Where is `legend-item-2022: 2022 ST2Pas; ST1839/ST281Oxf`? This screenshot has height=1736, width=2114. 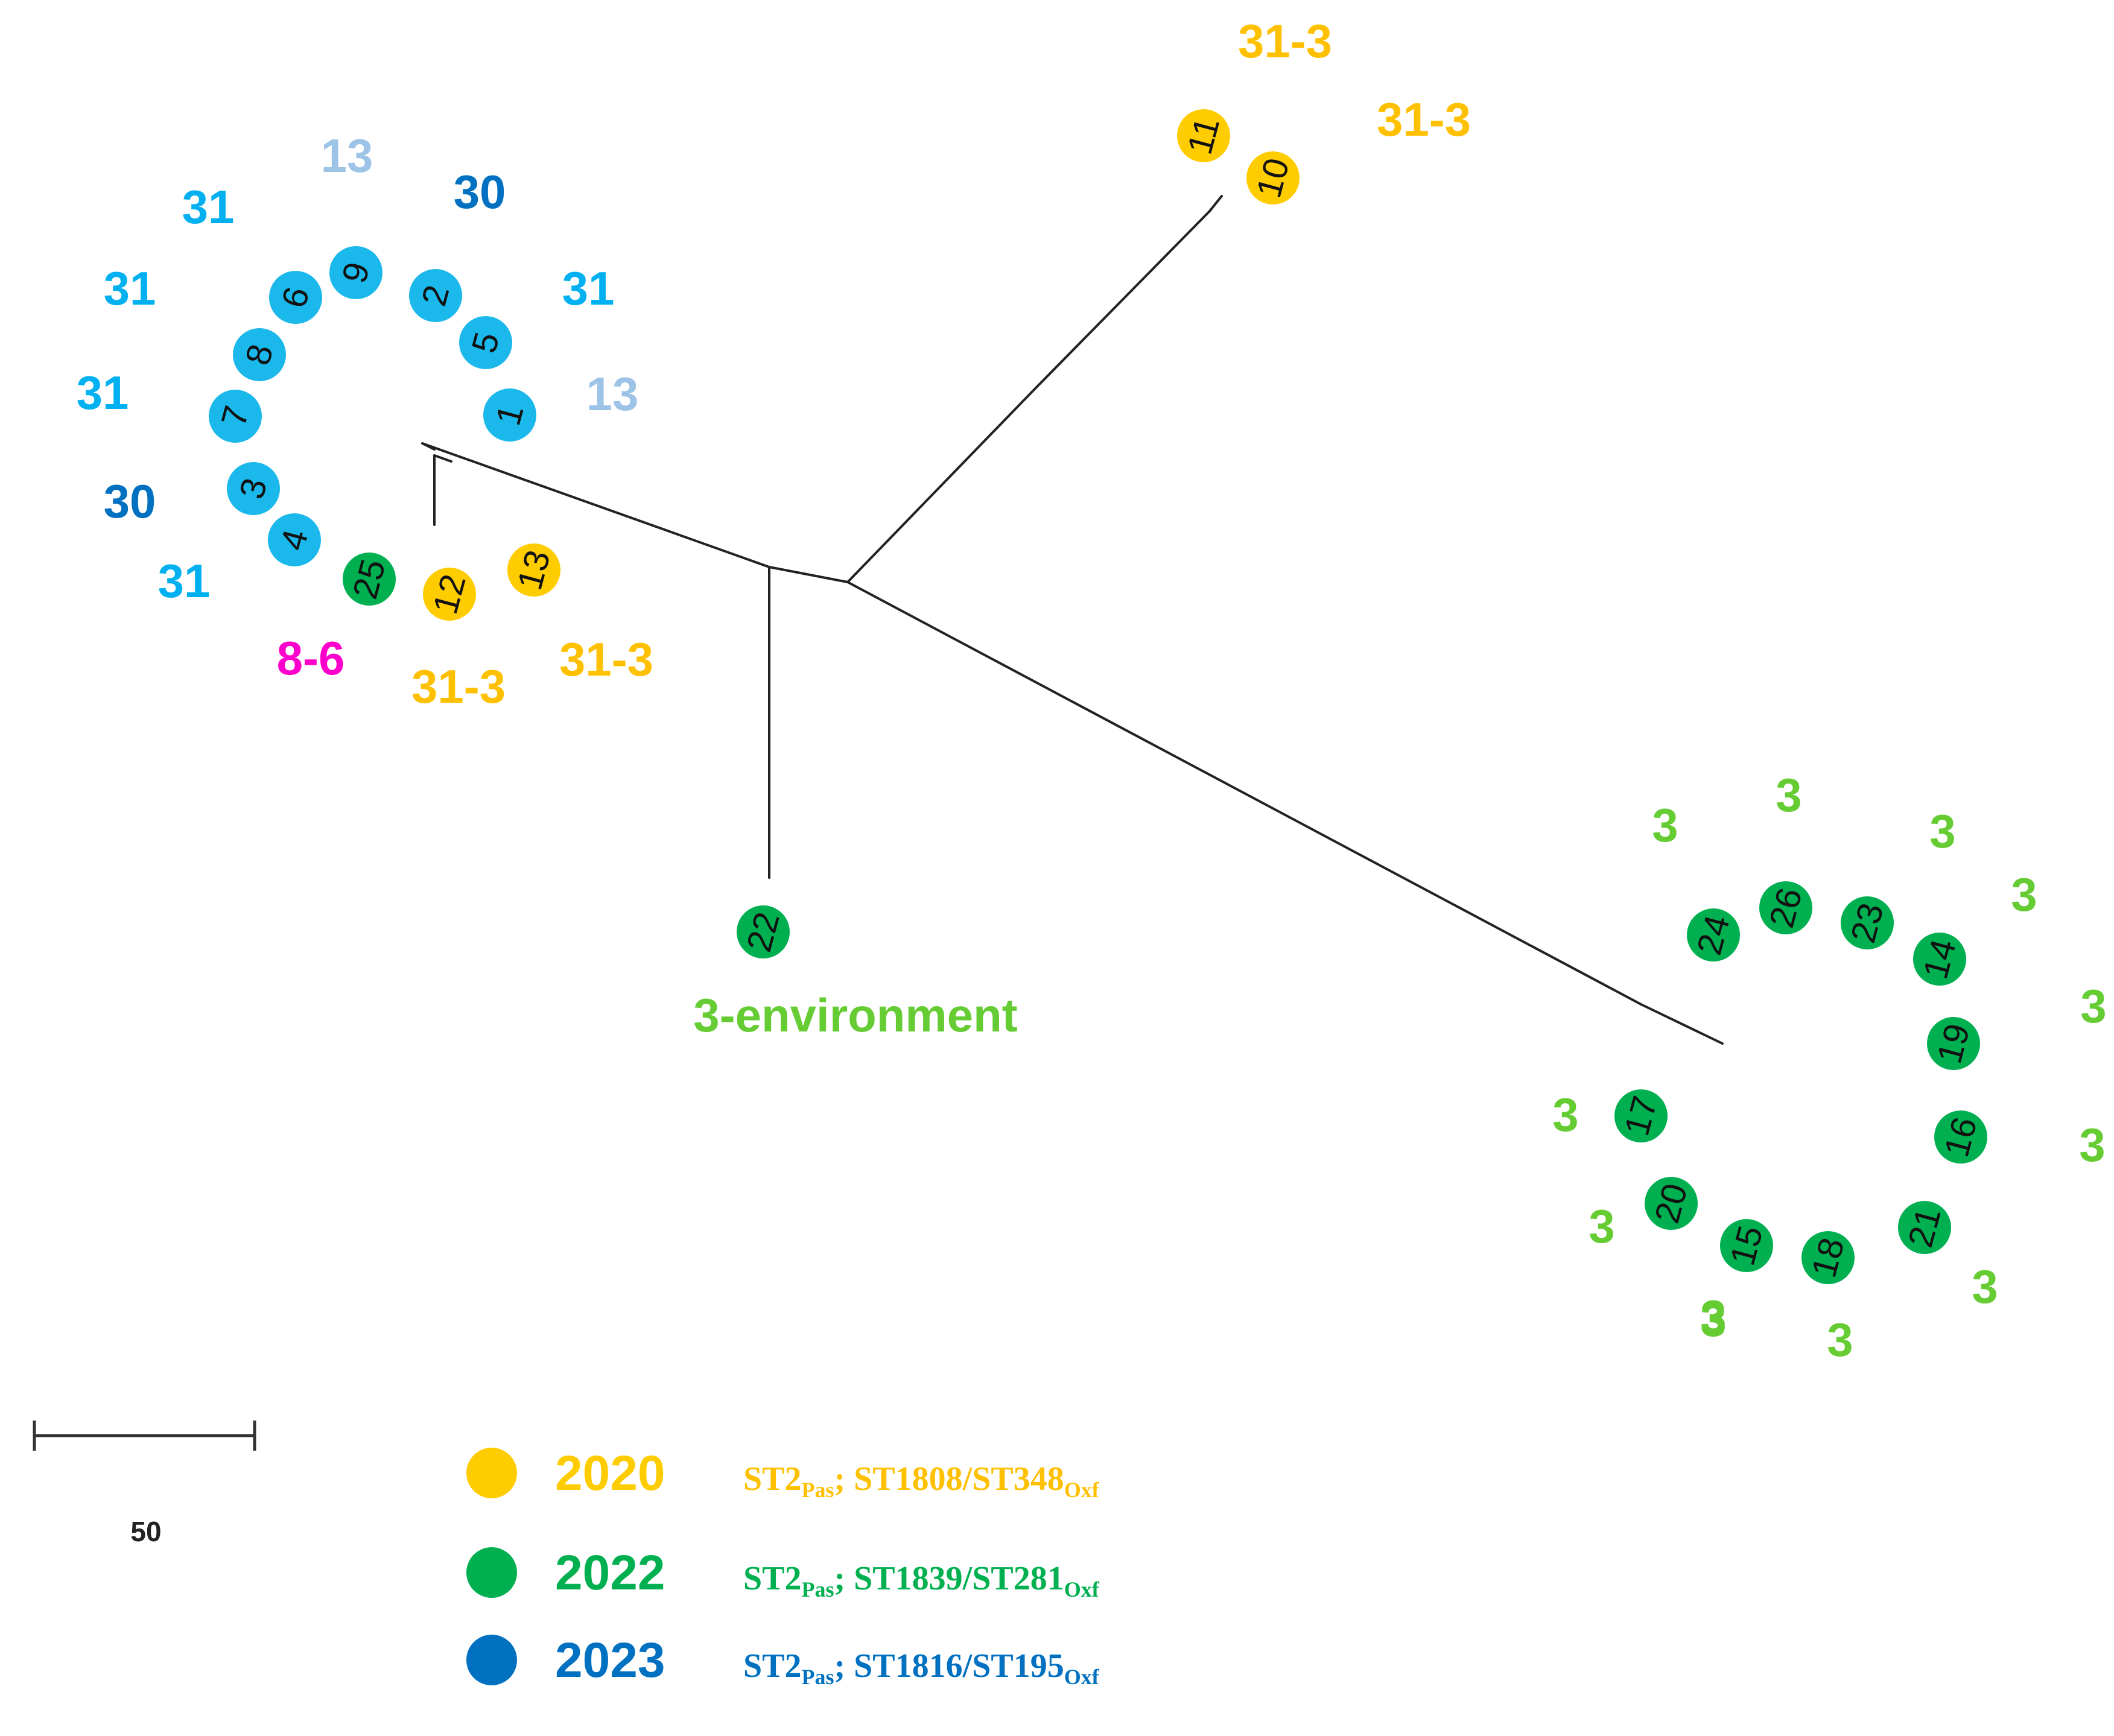
legend-item-2022: 2022 ST2Pas; ST1839/ST281Oxf is located at coordinates (783, 1573).